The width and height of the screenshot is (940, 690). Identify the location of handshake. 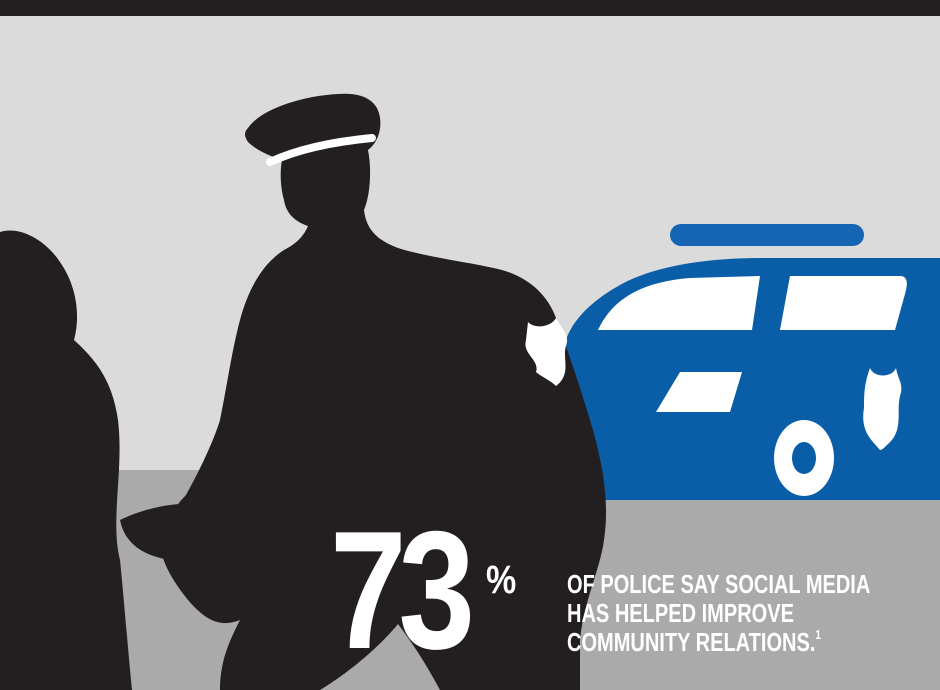
(182, 532).